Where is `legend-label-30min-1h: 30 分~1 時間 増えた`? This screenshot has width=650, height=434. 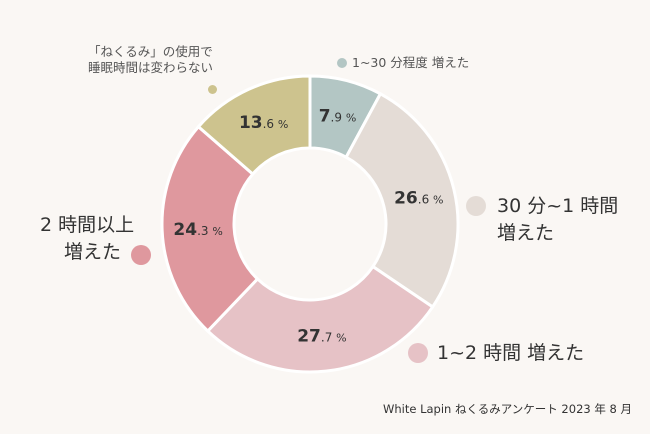
legend-label-30min-1h: 30 分~1 時間 増えた is located at coordinates (557, 220).